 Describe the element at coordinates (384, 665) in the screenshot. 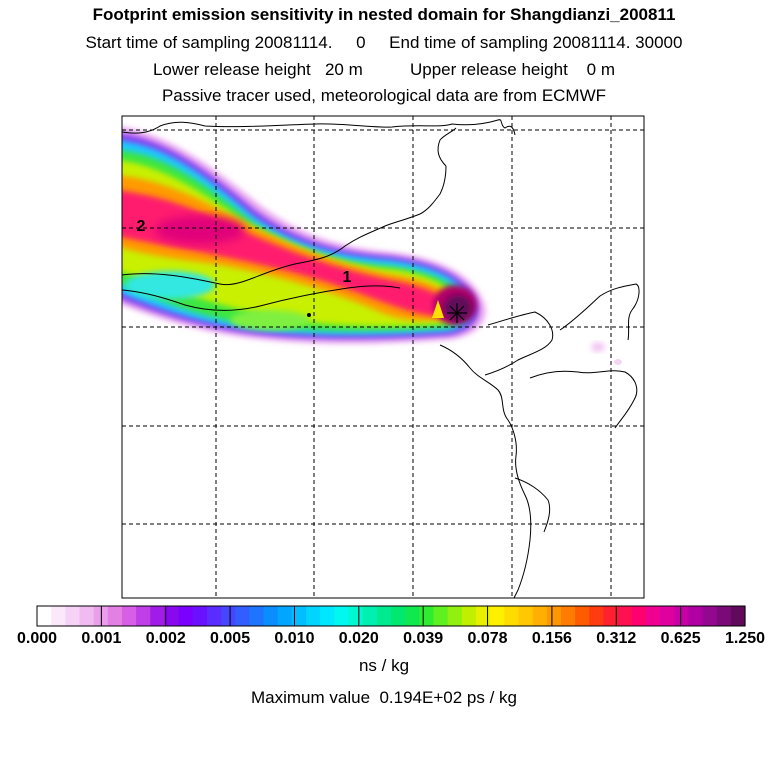

I see `units-label: ns / kg` at that location.